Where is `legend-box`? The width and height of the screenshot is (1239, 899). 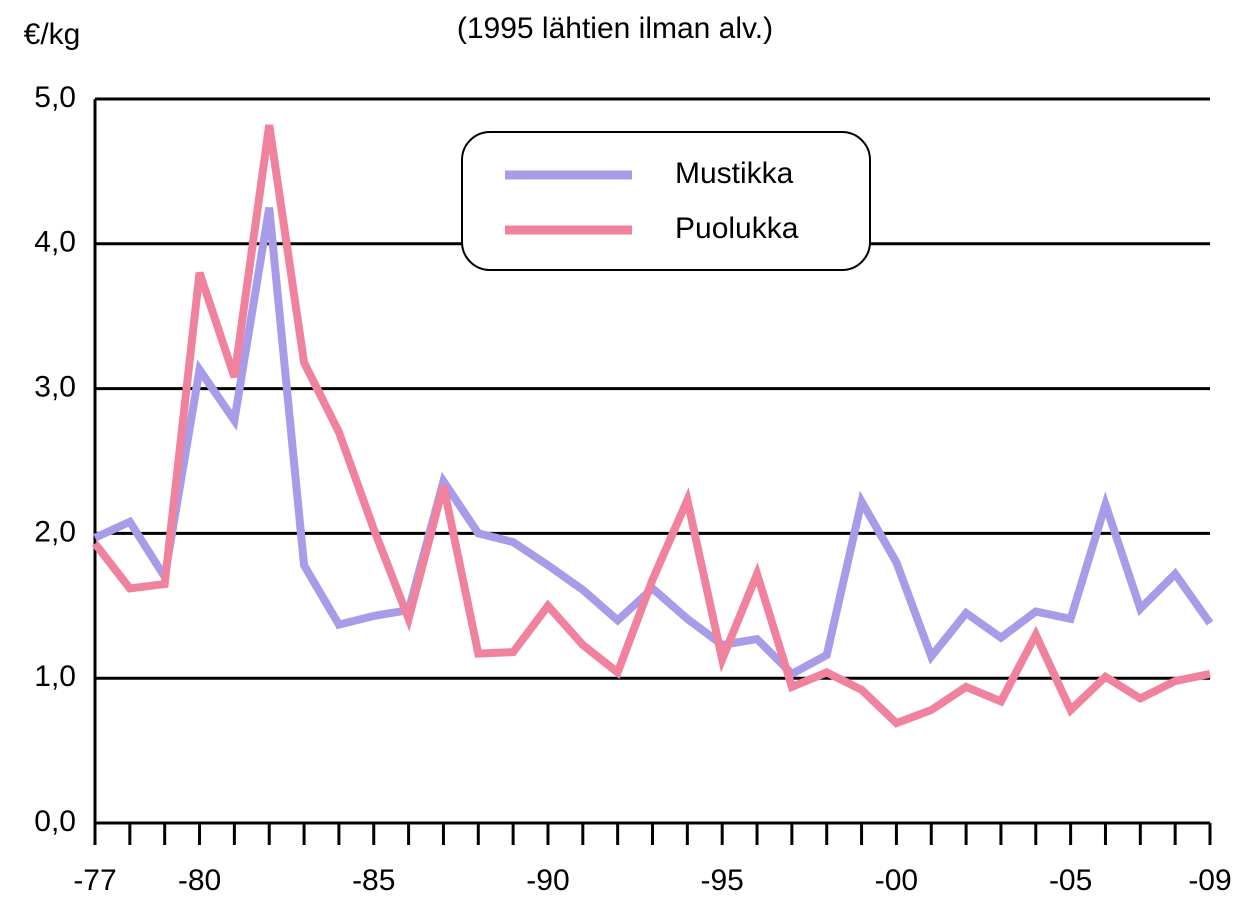 legend-box is located at coordinates (666, 201).